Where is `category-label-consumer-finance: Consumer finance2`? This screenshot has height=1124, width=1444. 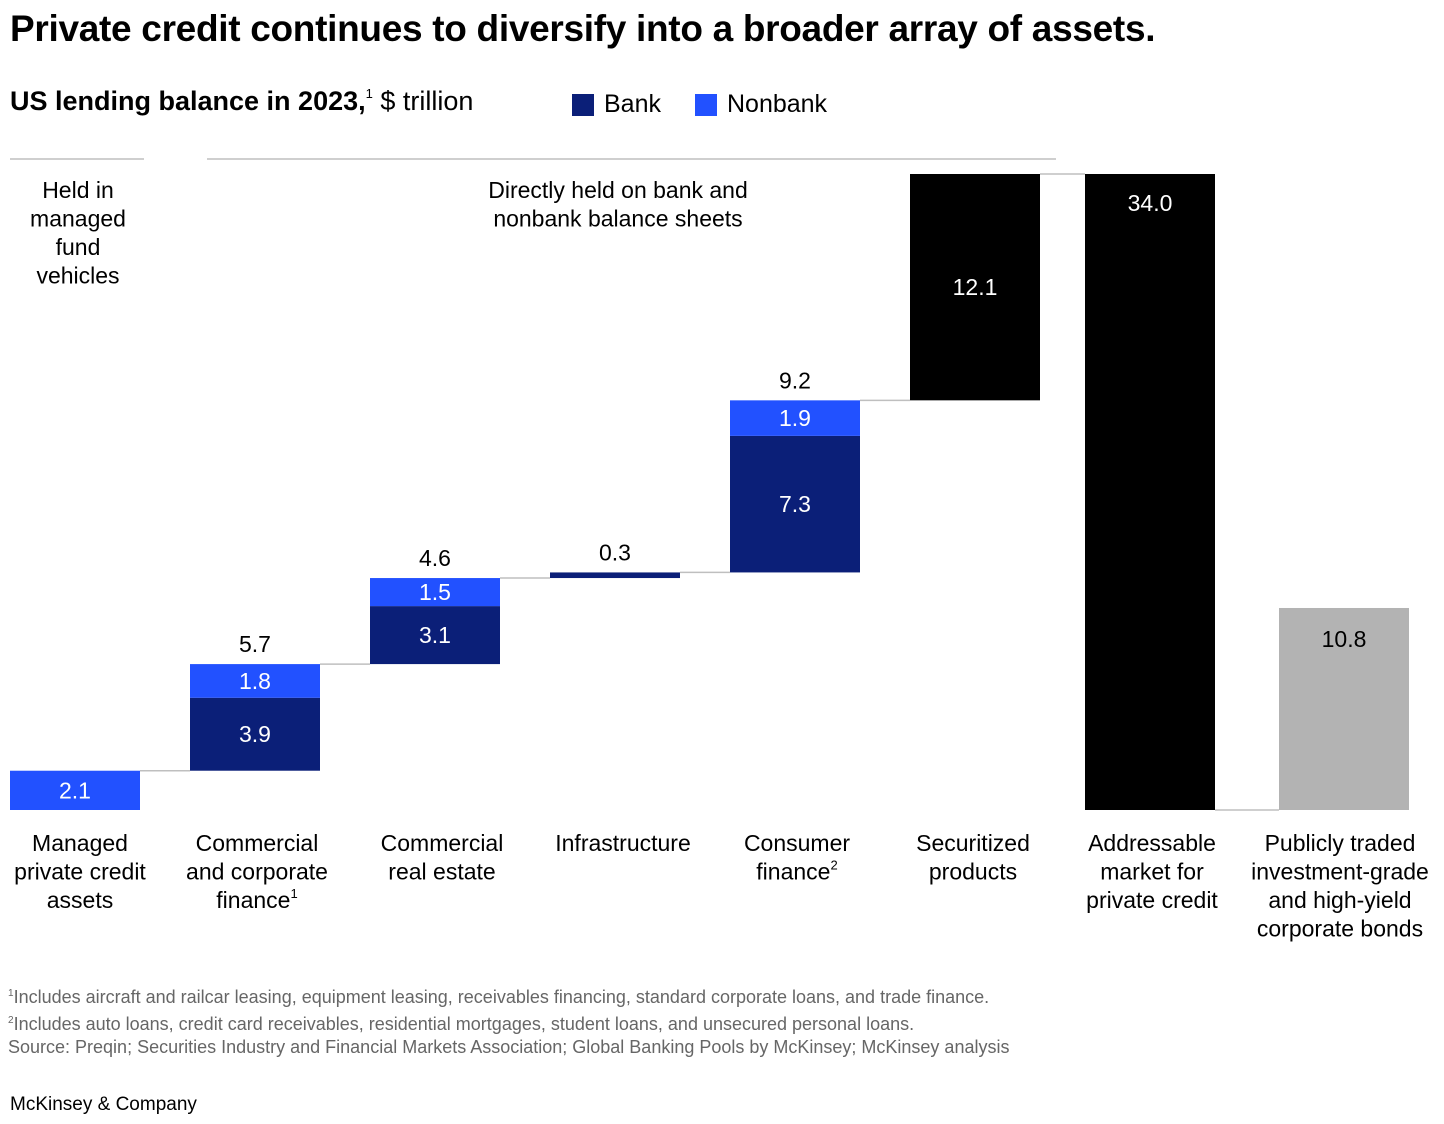 category-label-consumer-finance: Consumer finance2 is located at coordinates (797, 857).